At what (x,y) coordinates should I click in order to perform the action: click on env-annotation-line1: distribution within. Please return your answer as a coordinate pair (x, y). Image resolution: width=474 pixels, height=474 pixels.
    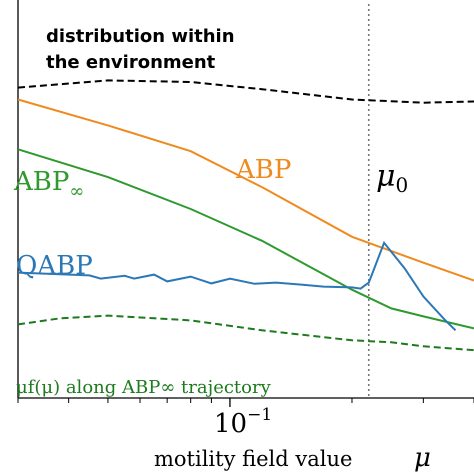
    Looking at the image, I should click on (140, 36).